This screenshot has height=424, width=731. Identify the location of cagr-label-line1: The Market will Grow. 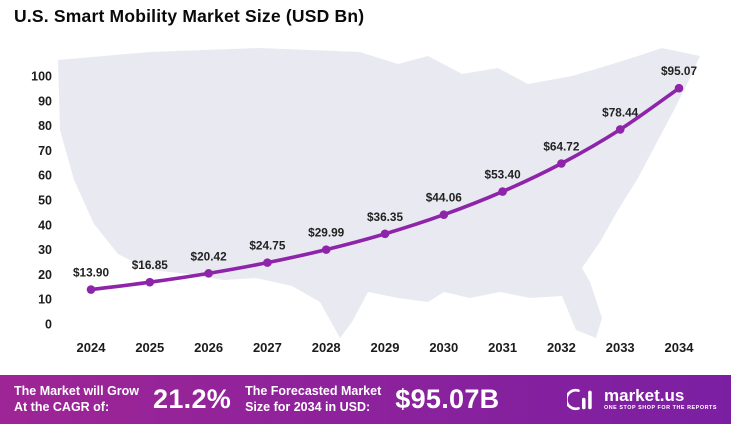
(77, 391).